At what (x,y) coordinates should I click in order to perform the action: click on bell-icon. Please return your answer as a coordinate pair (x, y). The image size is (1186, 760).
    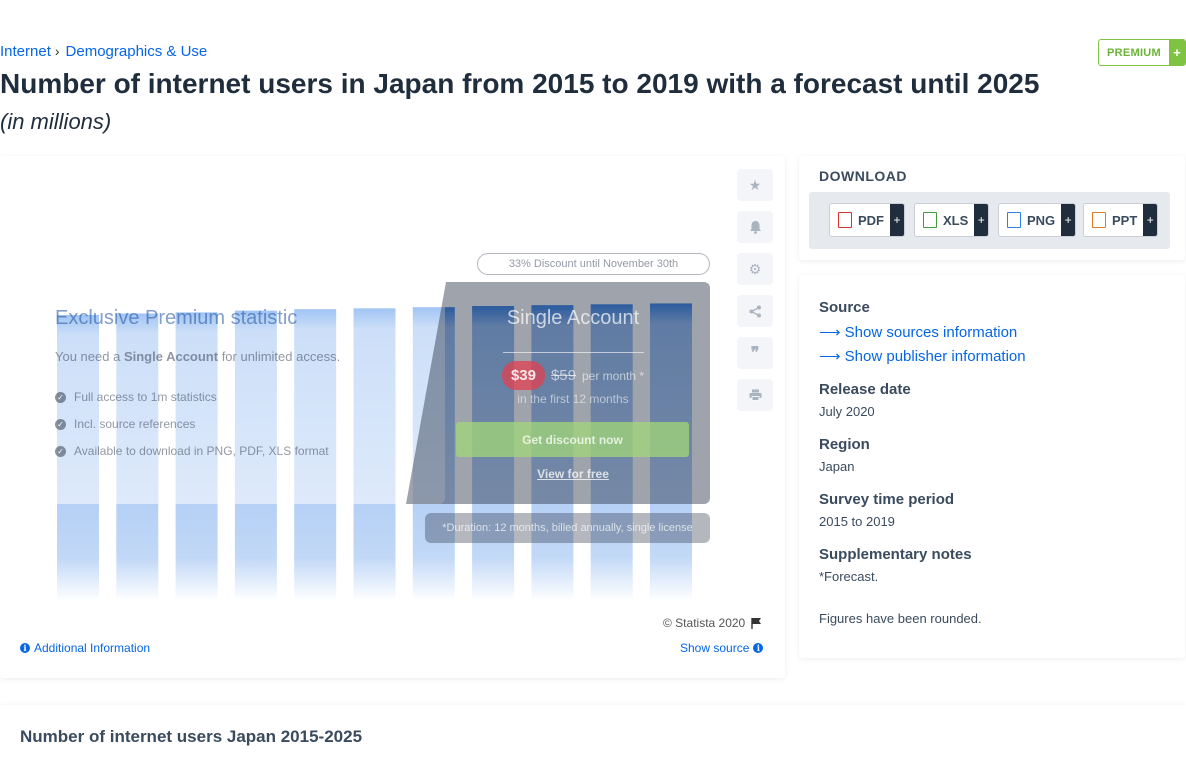
    Looking at the image, I should click on (755, 227).